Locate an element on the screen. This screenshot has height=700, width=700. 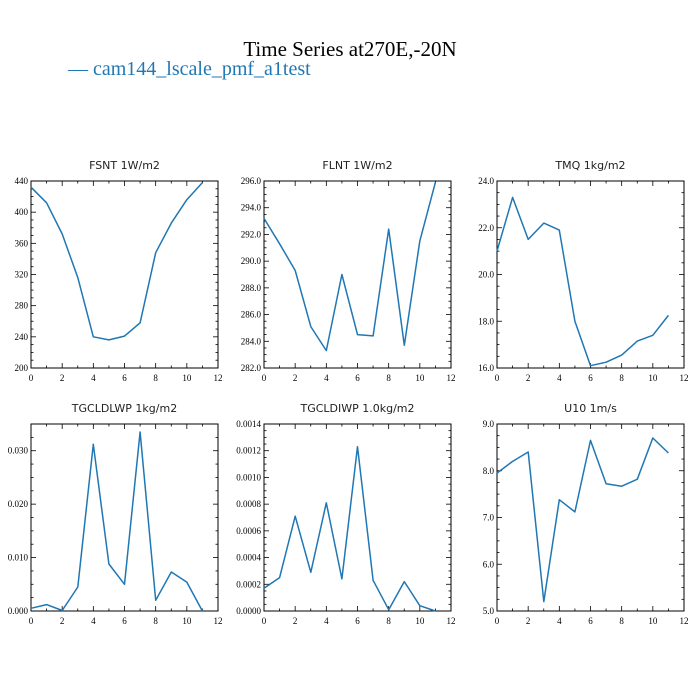
y-tick-label: 0.0014 is located at coordinates (248, 424).